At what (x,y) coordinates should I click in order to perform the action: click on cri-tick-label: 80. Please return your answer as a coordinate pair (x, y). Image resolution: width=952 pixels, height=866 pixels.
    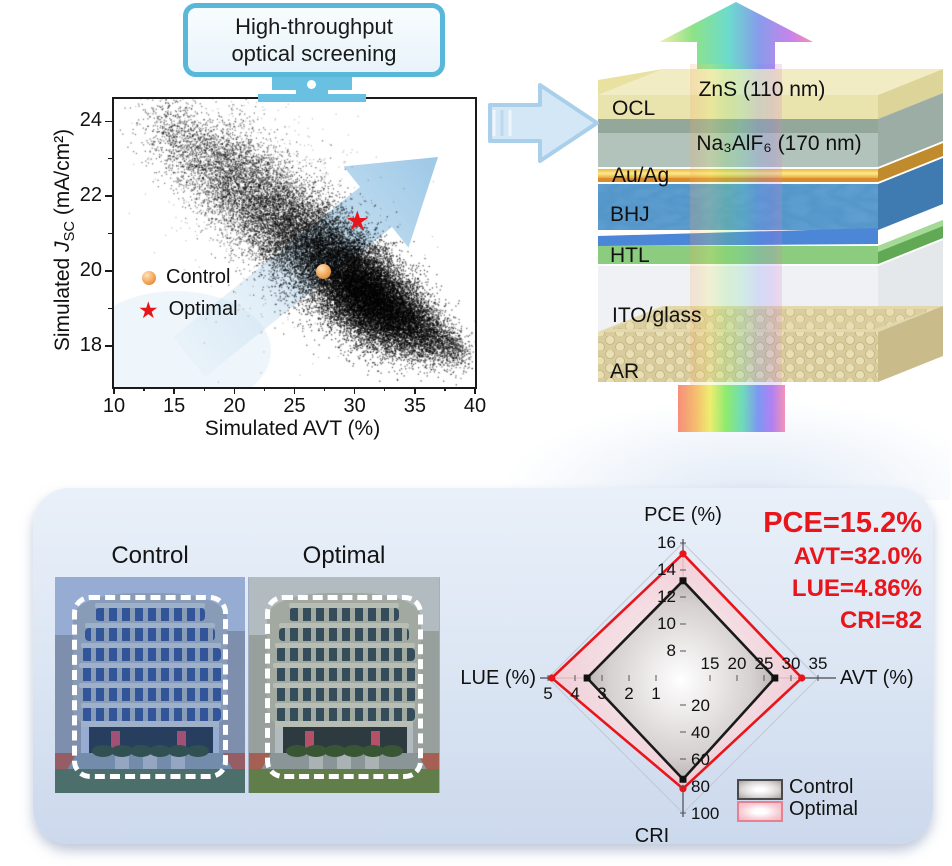
    Looking at the image, I should click on (700, 786).